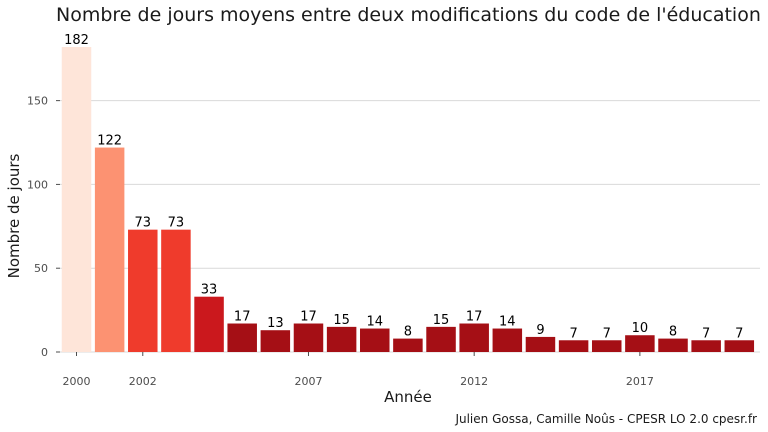 The width and height of the screenshot is (768, 432). Describe the element at coordinates (109, 141) in the screenshot. I see `value-label-2001: 122` at that location.